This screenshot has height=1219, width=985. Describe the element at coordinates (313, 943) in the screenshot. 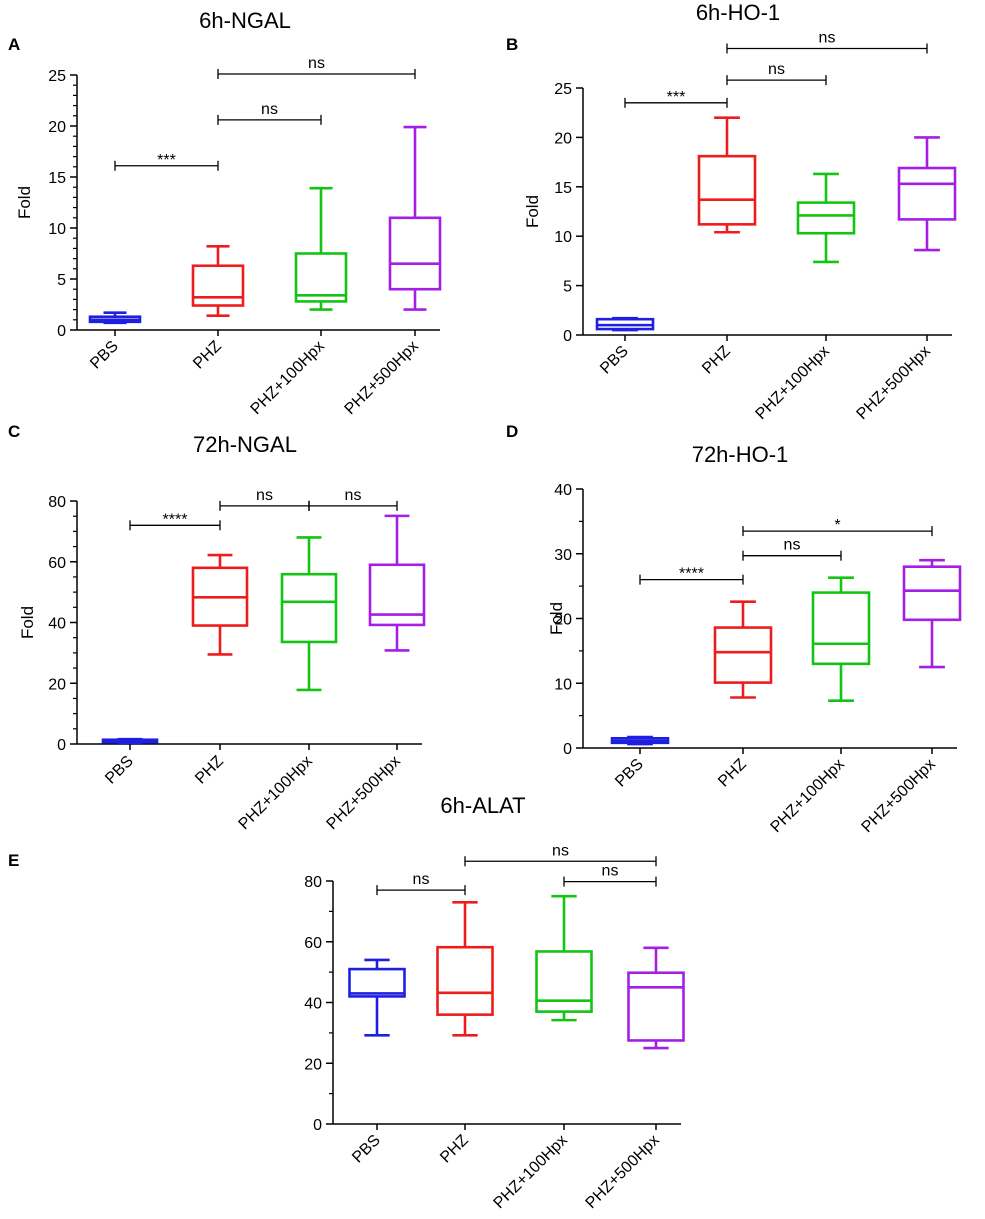

I see `panel-e-ytick-label: 60` at that location.